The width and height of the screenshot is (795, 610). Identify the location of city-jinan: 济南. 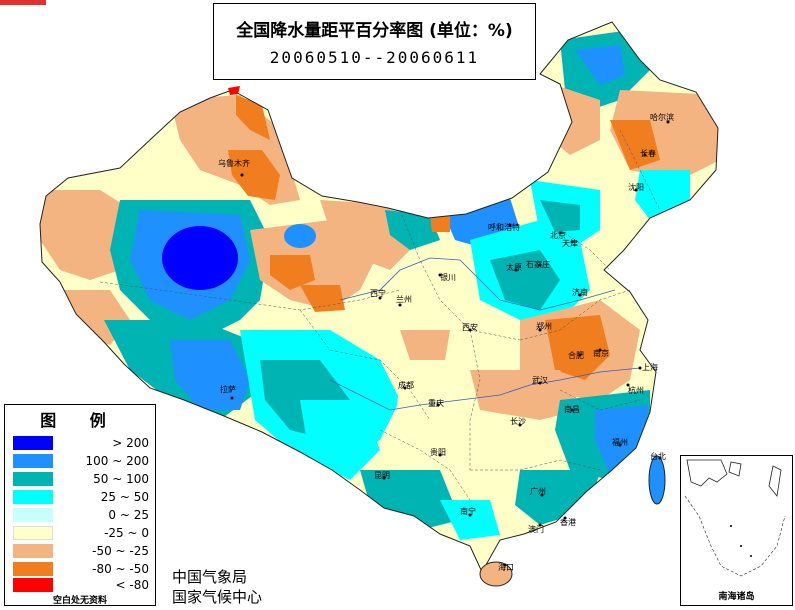
(580, 292).